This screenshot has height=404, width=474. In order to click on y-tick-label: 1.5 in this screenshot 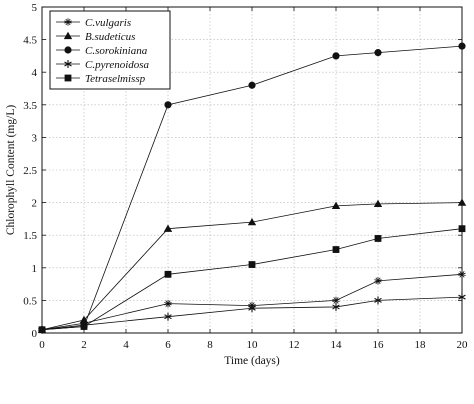, I will do `click(30, 236)`.